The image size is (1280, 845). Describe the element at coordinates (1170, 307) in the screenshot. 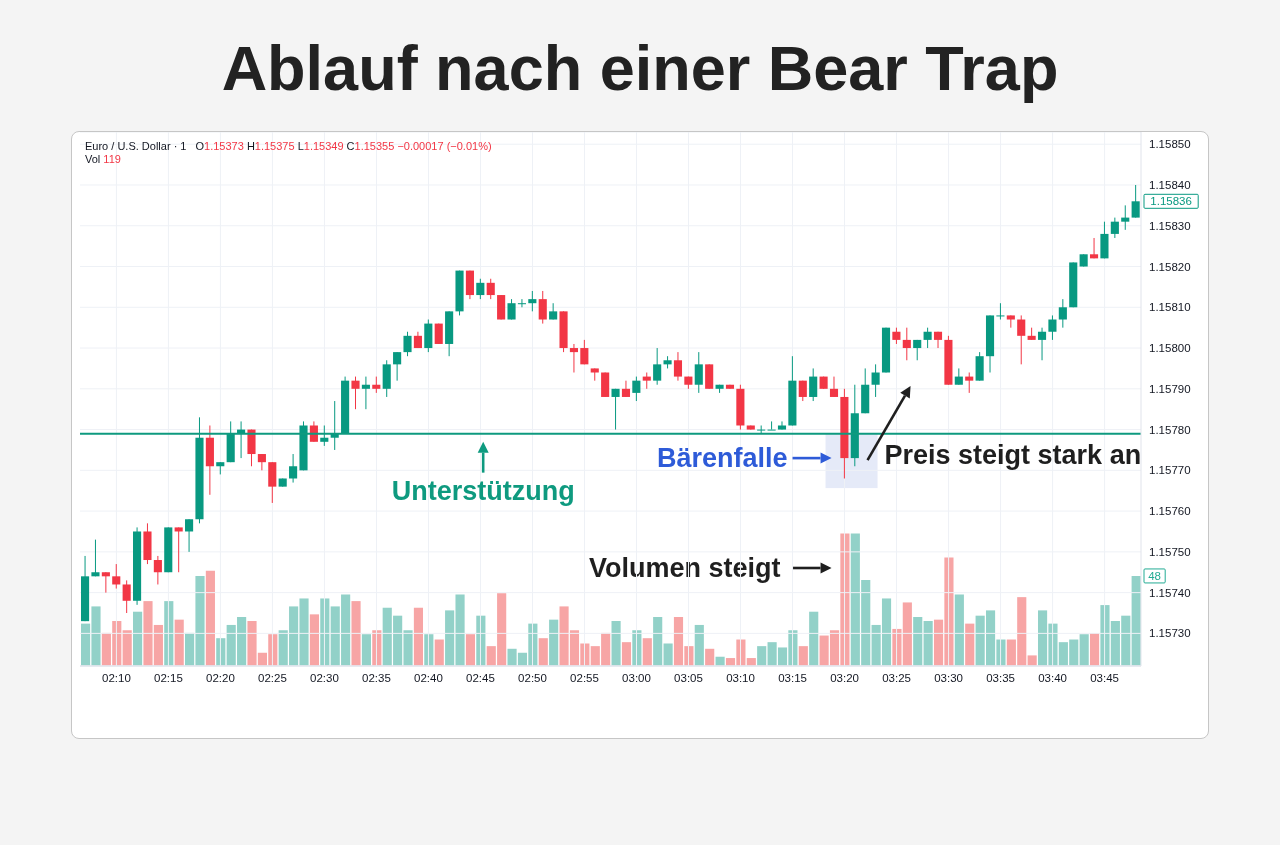

I see `y-tick-label: 1.15810` at that location.